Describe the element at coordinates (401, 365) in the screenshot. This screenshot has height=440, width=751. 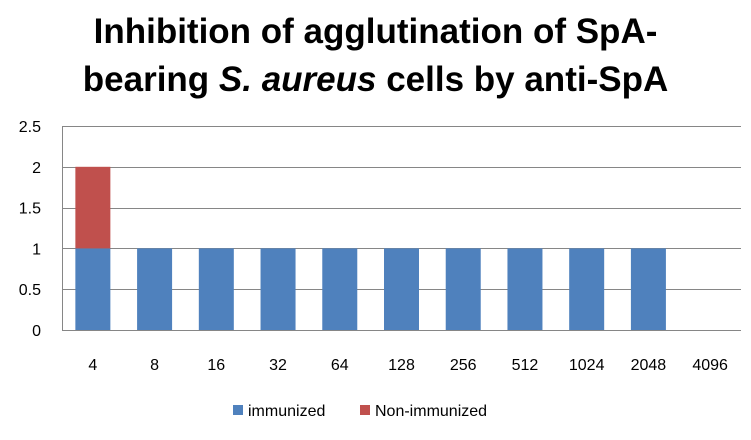
I see `x-tick-label: 128` at that location.